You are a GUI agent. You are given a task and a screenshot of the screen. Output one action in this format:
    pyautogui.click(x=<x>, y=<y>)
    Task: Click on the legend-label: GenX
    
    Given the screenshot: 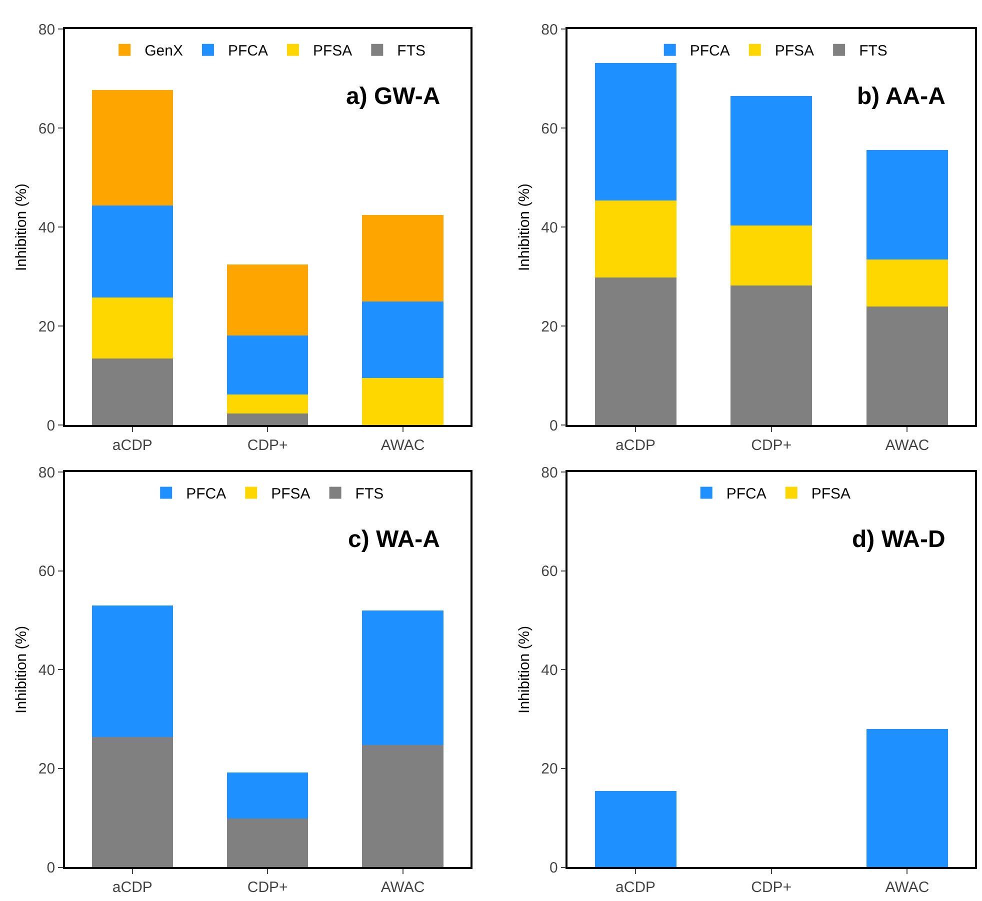 What is the action you would take?
    pyautogui.click(x=163, y=51)
    